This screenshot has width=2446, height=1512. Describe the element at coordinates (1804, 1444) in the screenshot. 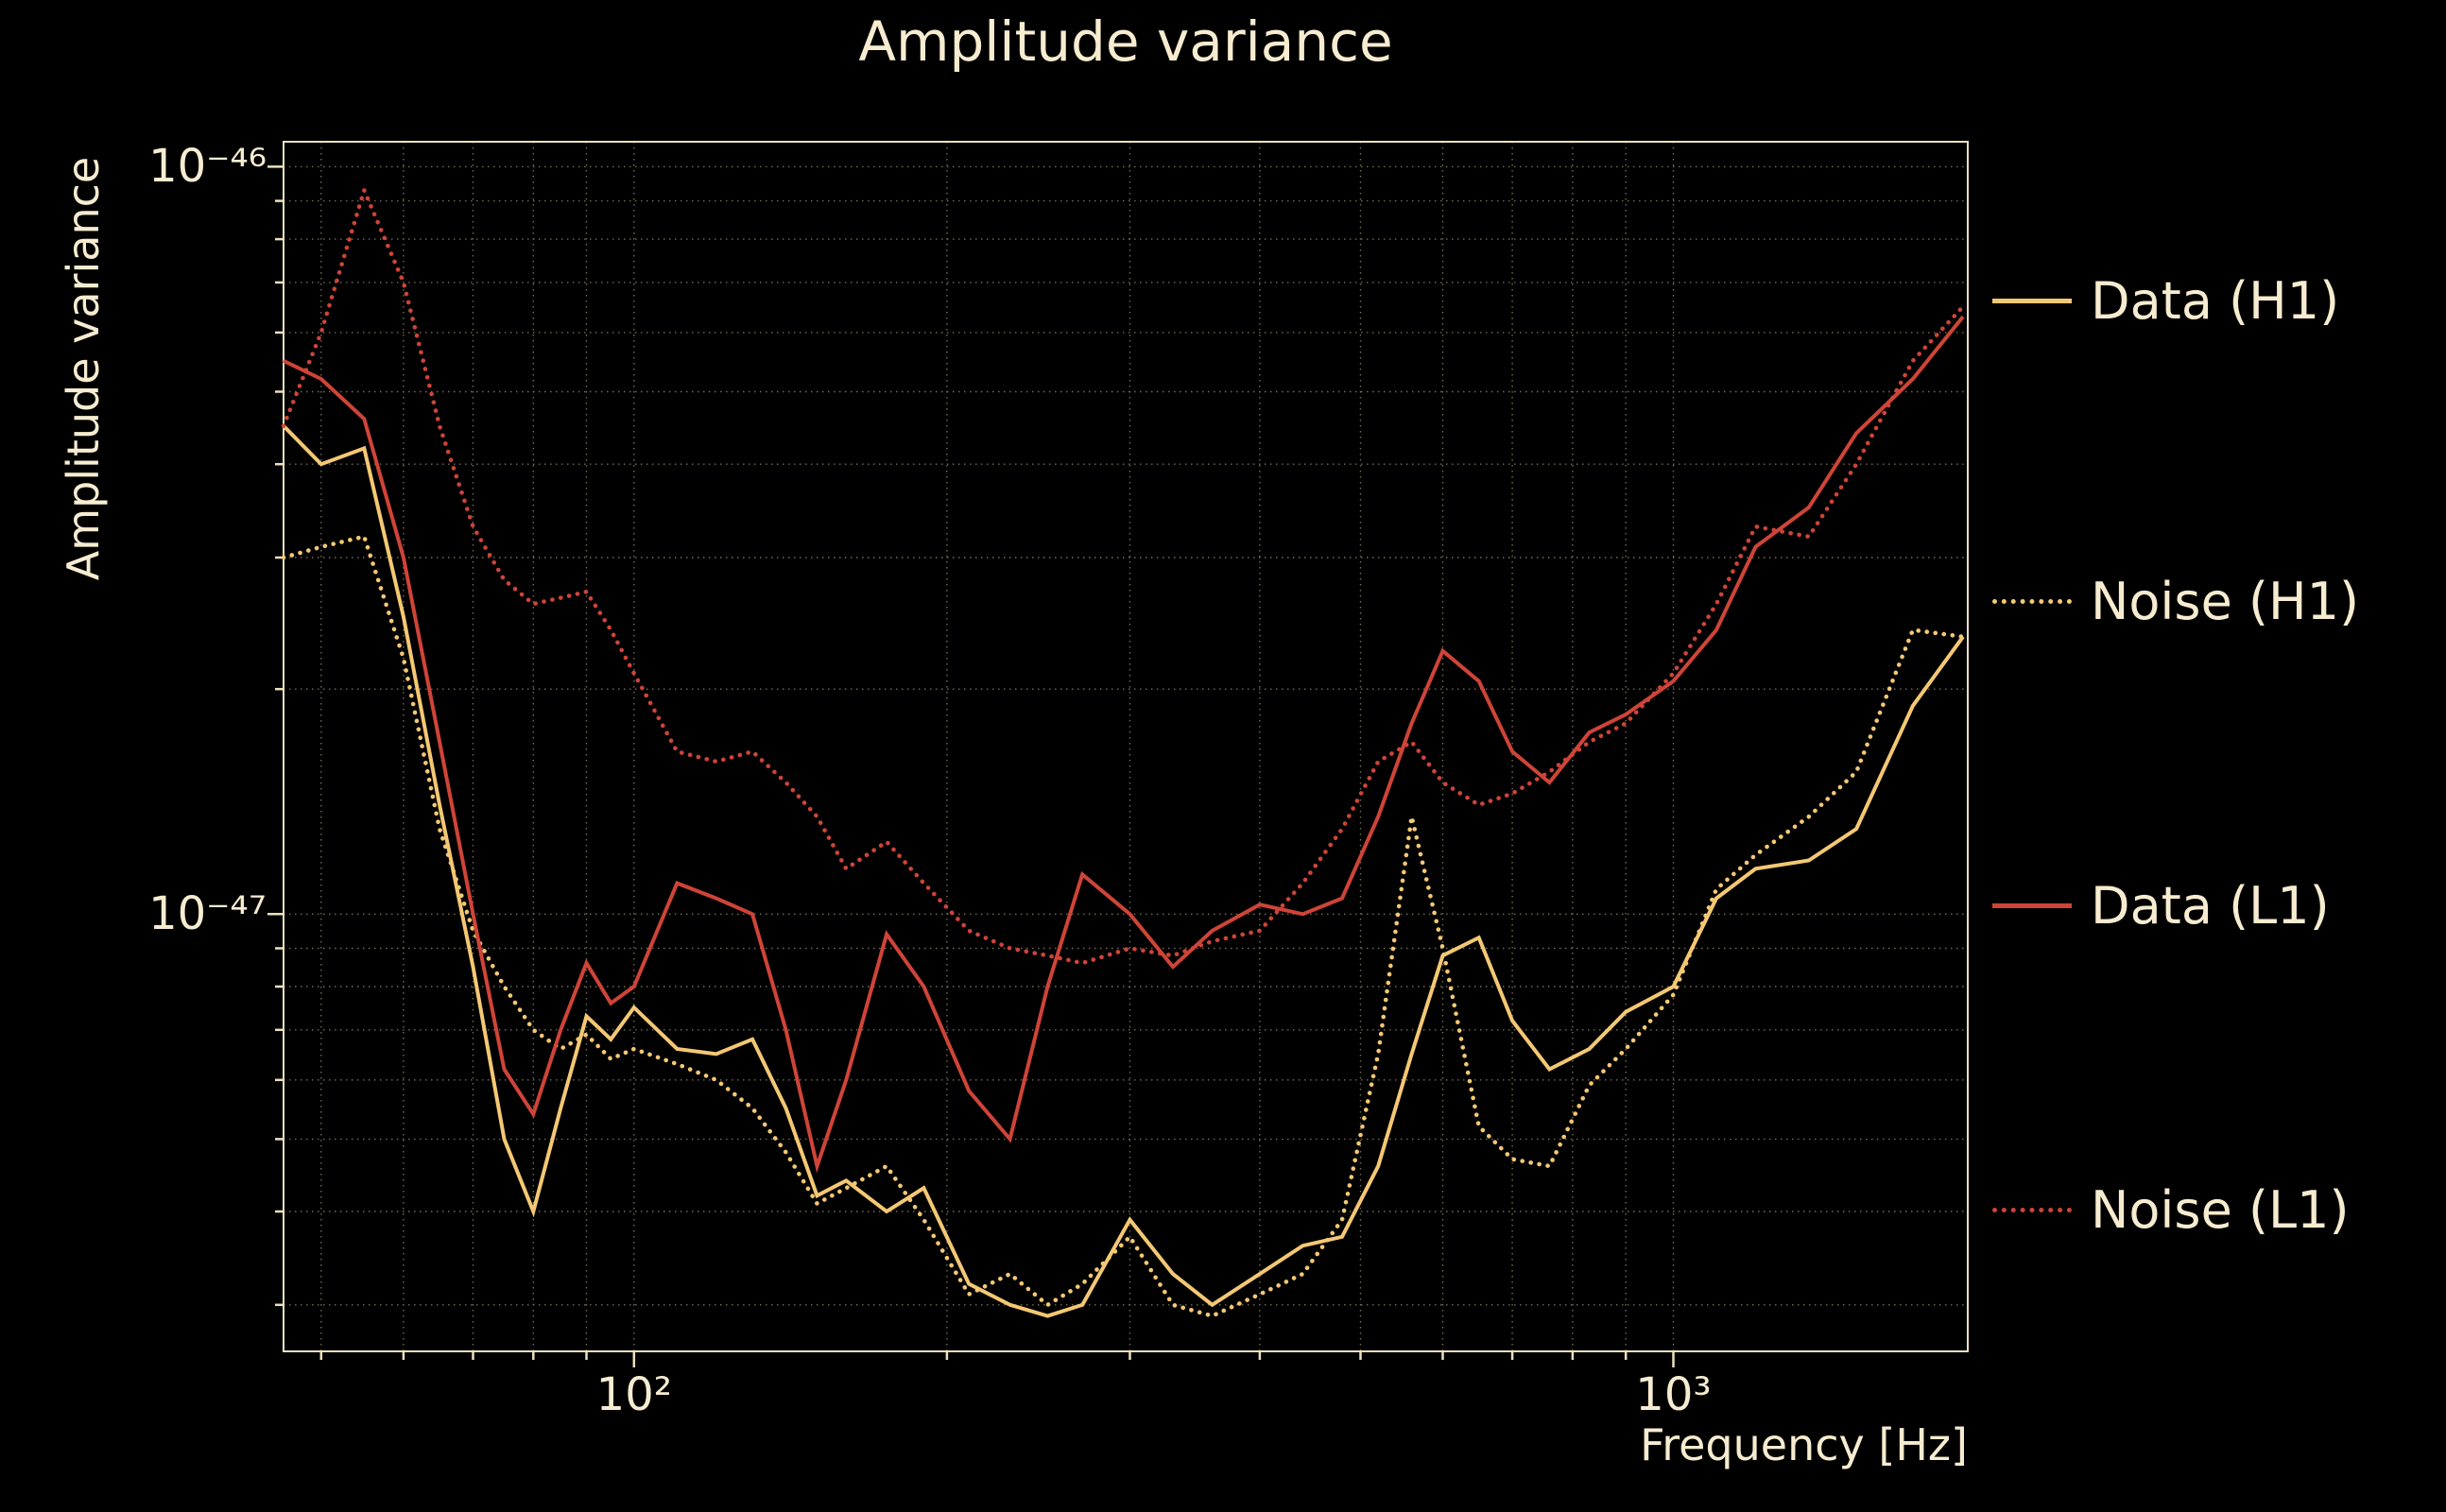

I see `x-axis-label: Frequency [Hz]` at that location.